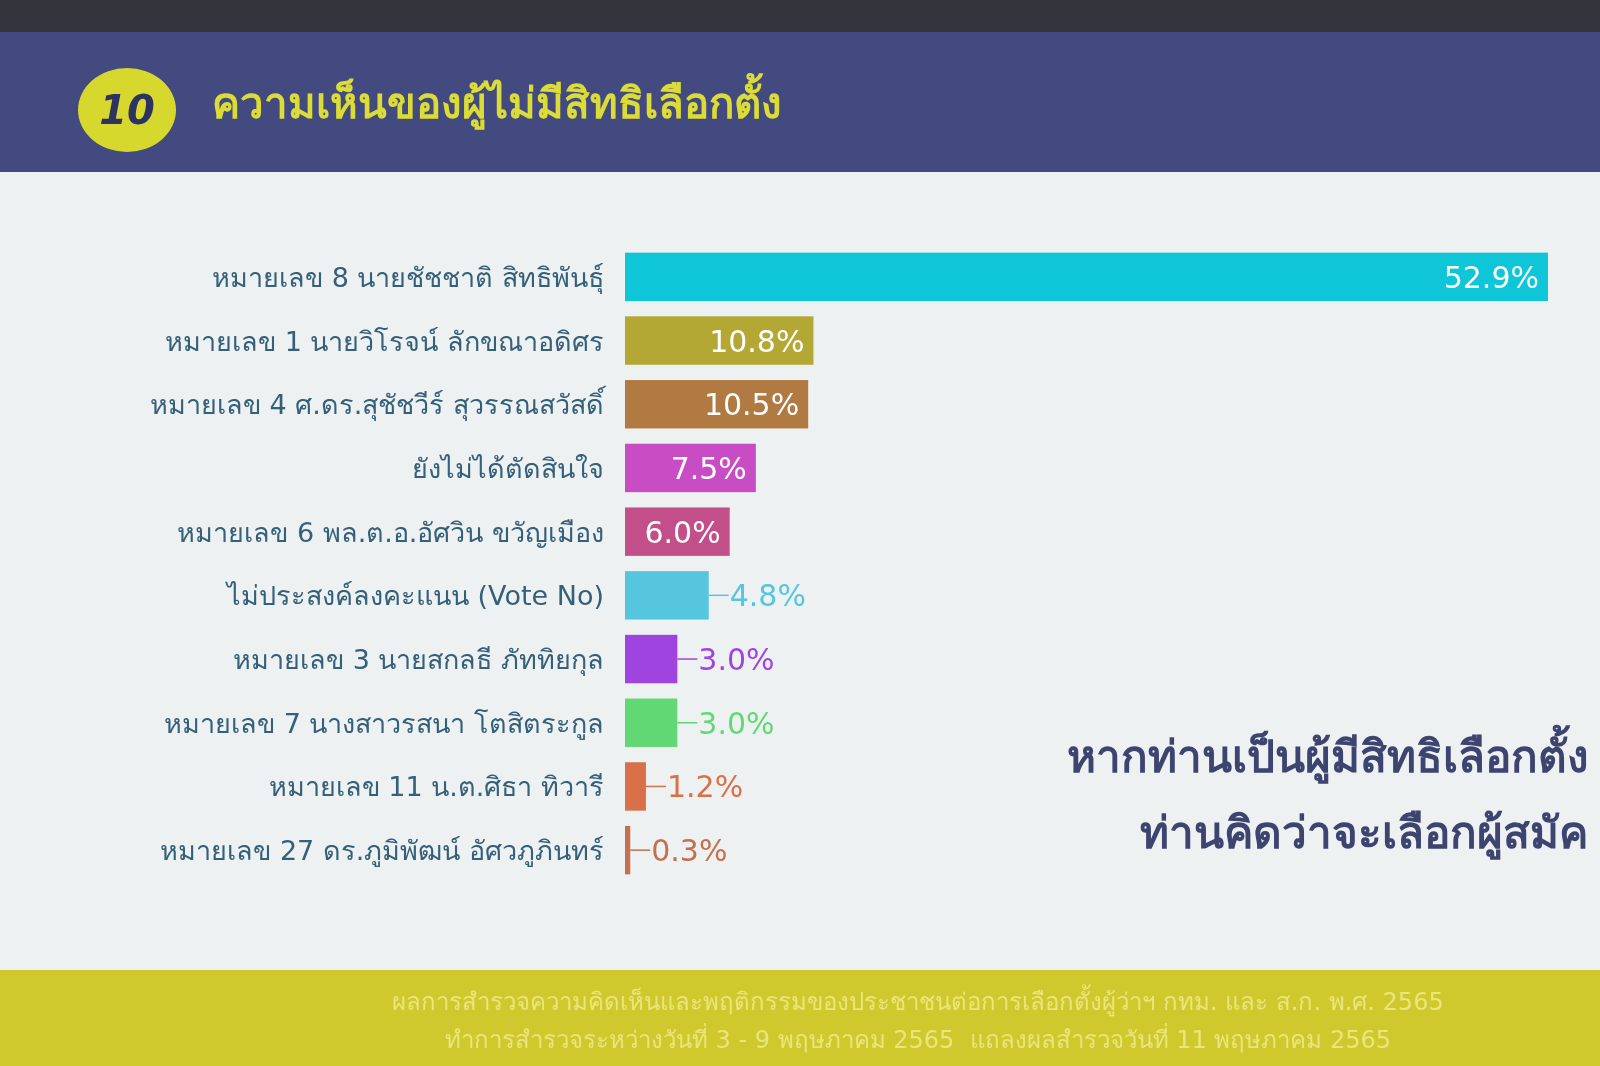 This screenshot has width=1600, height=1066. What do you see at coordinates (1491, 277) in the screenshot?
I see `data-label: 52.9%` at bounding box center [1491, 277].